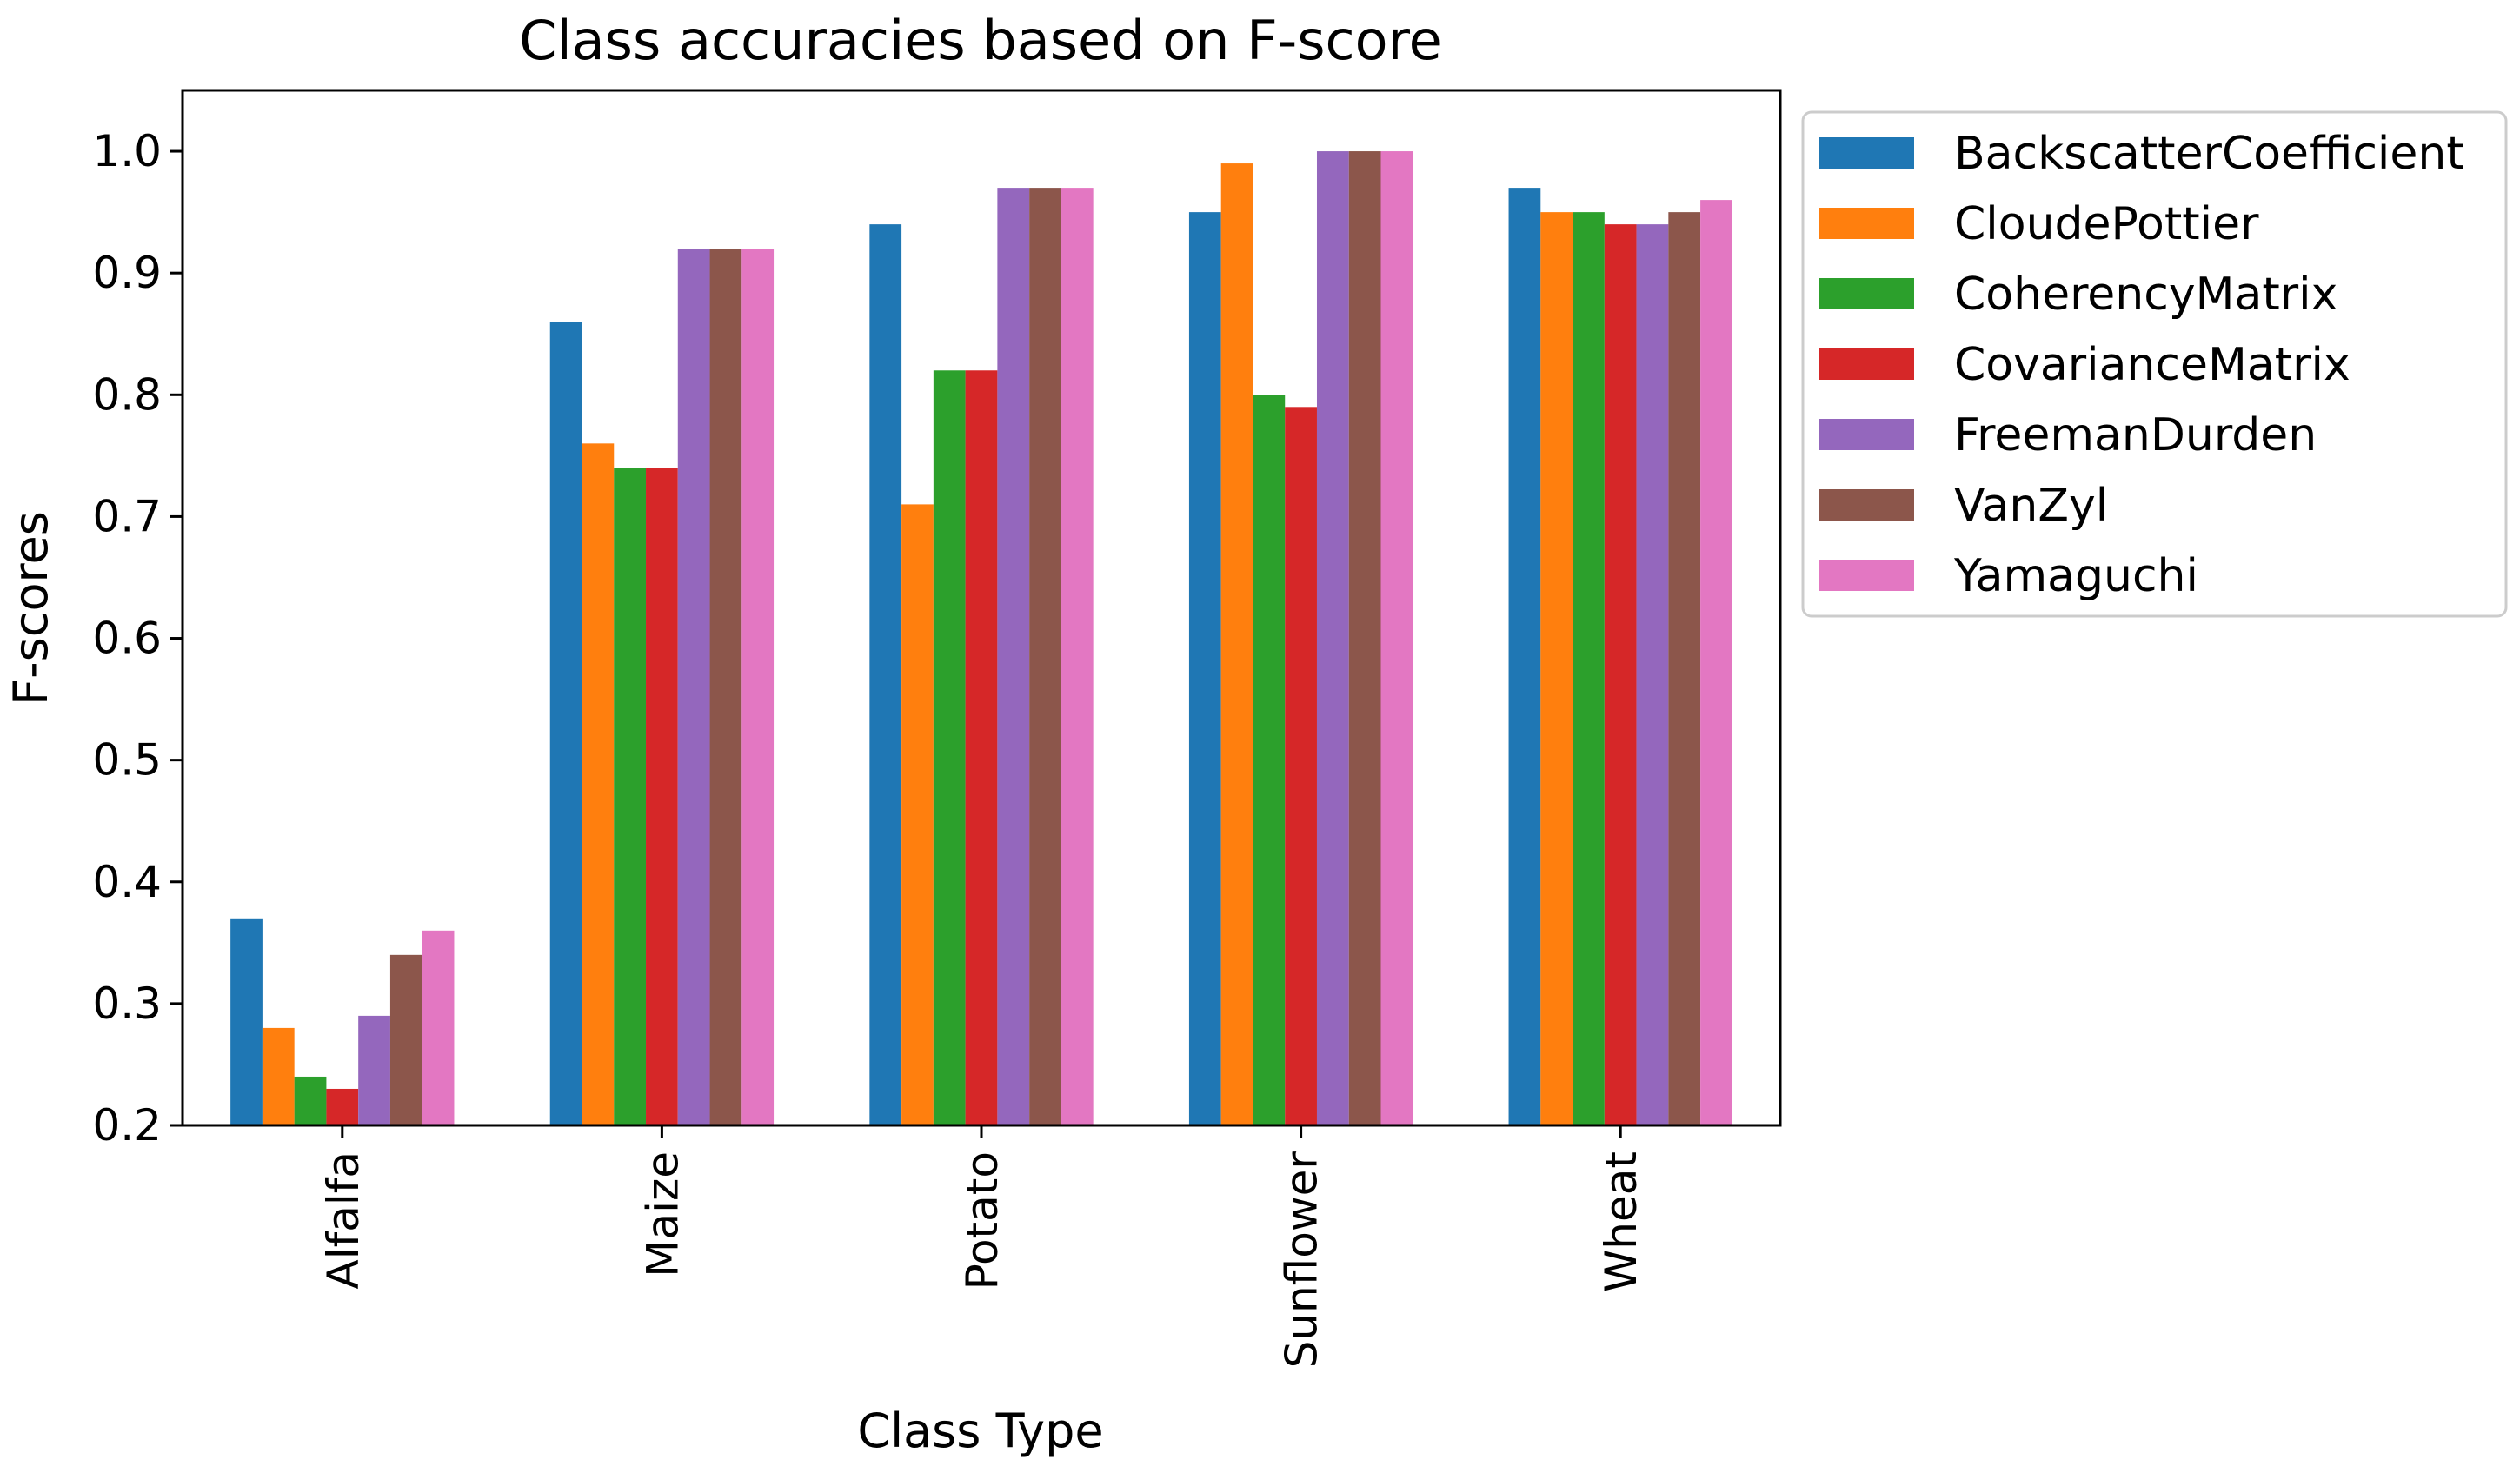  Describe the element at coordinates (127, 1004) in the screenshot. I see `y-tick-label: 0.3` at that location.